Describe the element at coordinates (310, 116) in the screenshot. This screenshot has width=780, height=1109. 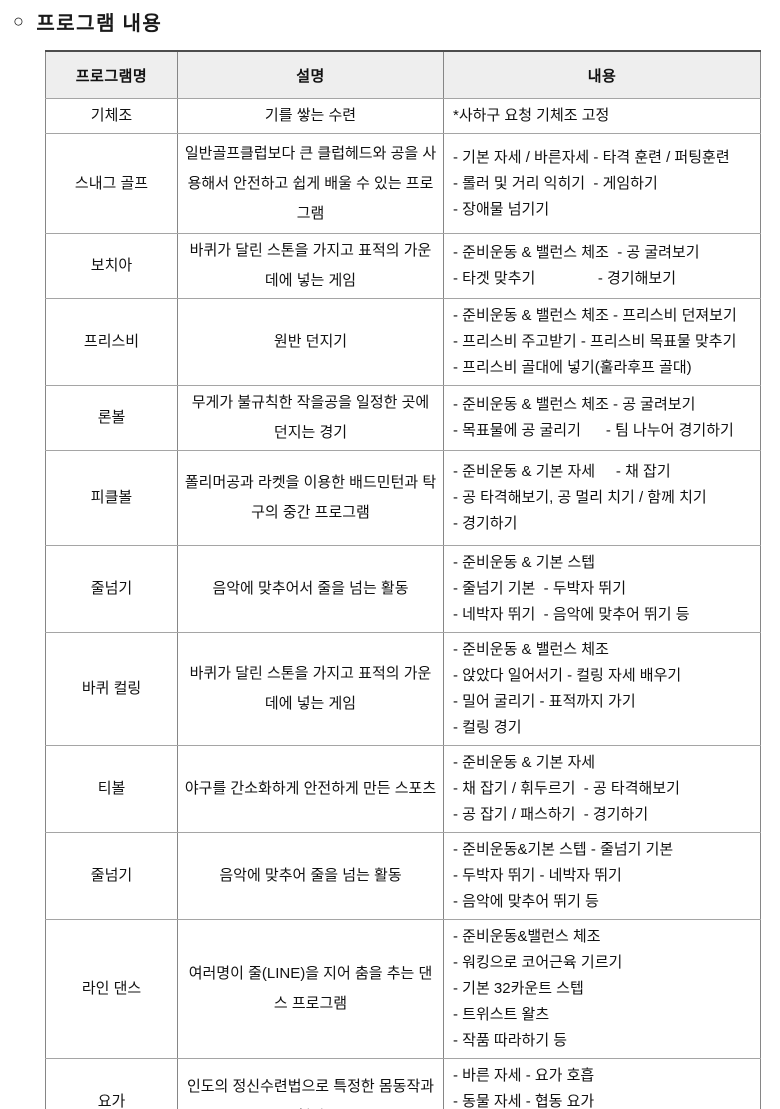
I see `program-desc: 기를 쌓는 수련` at that location.